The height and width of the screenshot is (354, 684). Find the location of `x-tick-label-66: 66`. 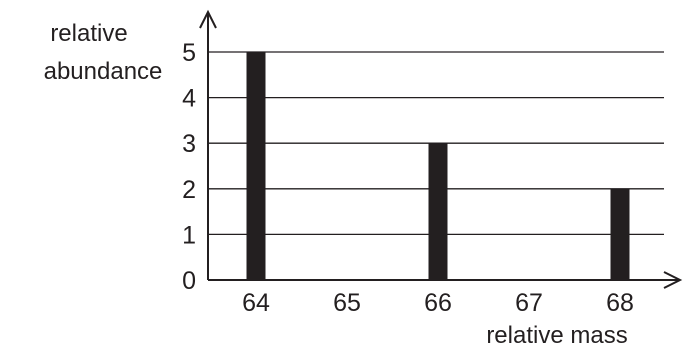

x-tick-label-66: 66 is located at coordinates (438, 303).